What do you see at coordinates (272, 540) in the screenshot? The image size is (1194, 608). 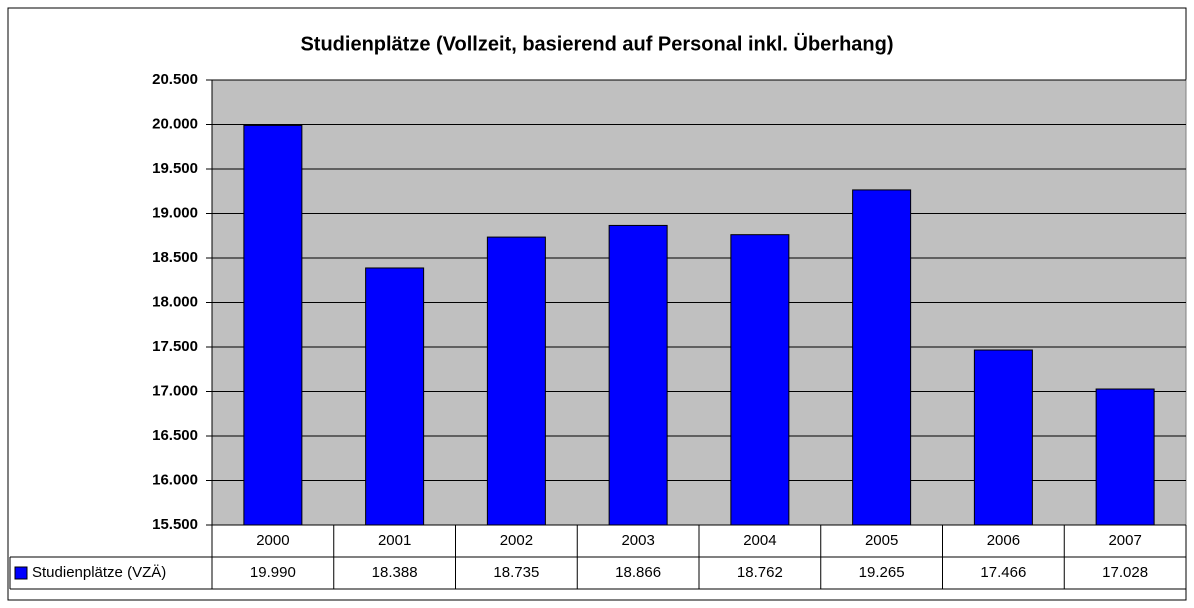 I see `x-tick-label: 2000` at bounding box center [272, 540].